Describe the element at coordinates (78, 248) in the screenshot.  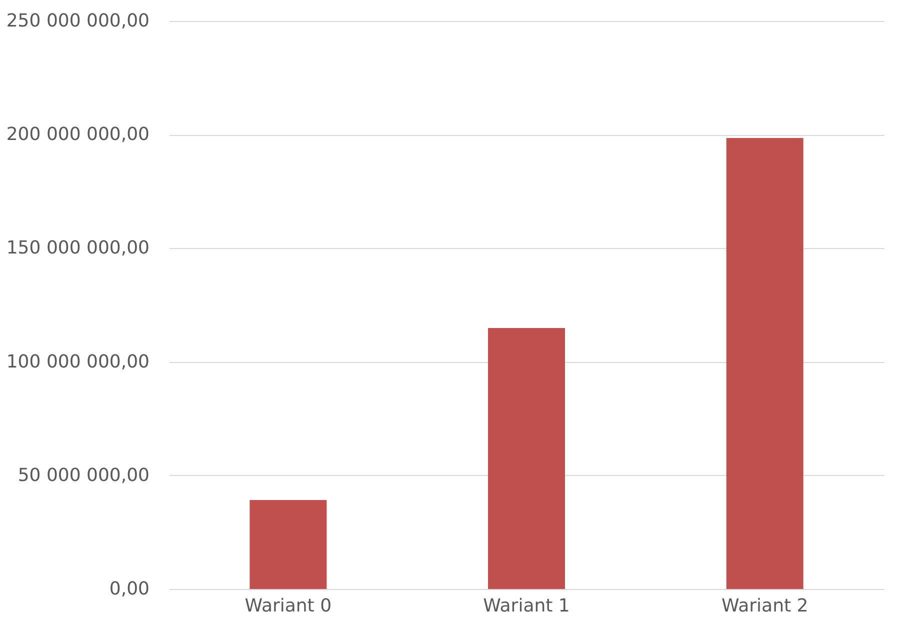
I see `y-tick-label: 150 000 000,00` at that location.